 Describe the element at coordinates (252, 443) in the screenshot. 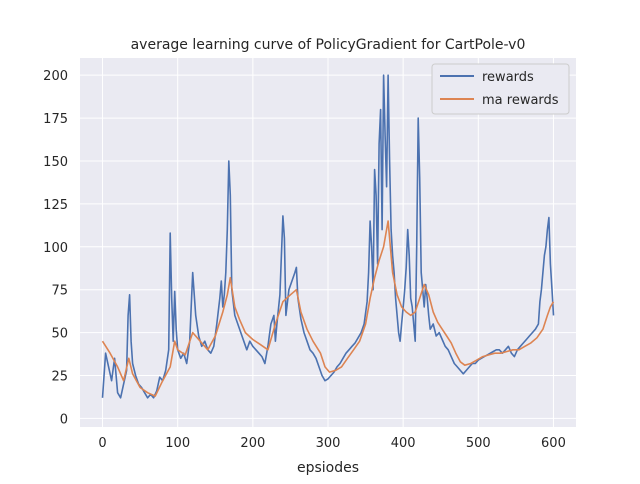

I see `x-tick-label: 200` at that location.